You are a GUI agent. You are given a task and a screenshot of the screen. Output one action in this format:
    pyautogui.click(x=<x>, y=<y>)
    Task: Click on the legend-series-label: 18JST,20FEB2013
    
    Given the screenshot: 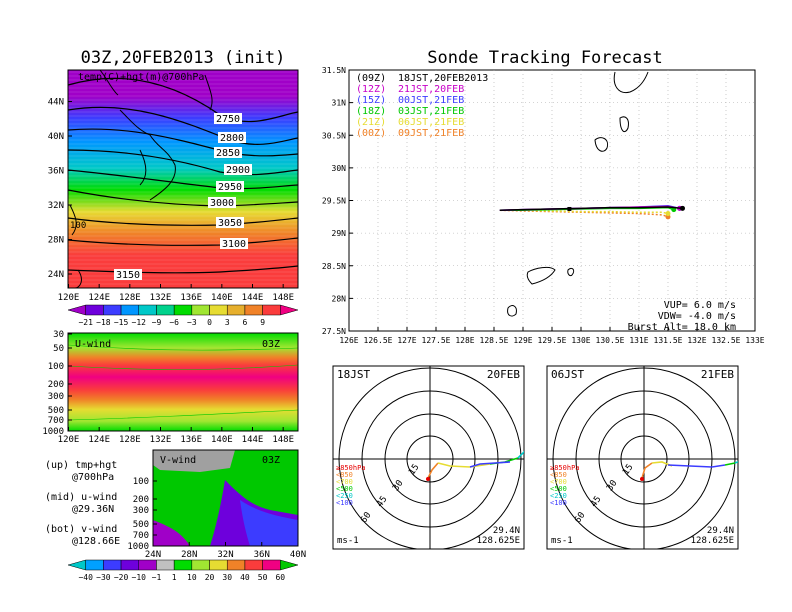 What is the action you would take?
    pyautogui.click(x=443, y=78)
    